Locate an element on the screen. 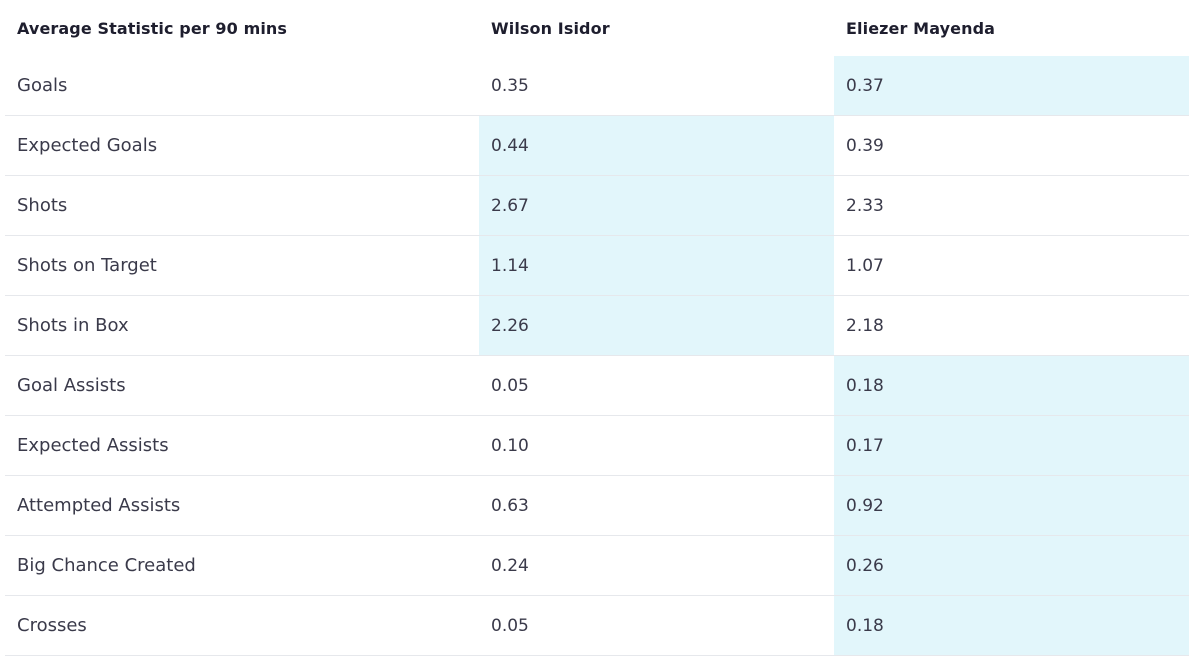 The height and width of the screenshot is (669, 1200). table-row: Goal Assists 0.05 0.18 is located at coordinates (597, 386).